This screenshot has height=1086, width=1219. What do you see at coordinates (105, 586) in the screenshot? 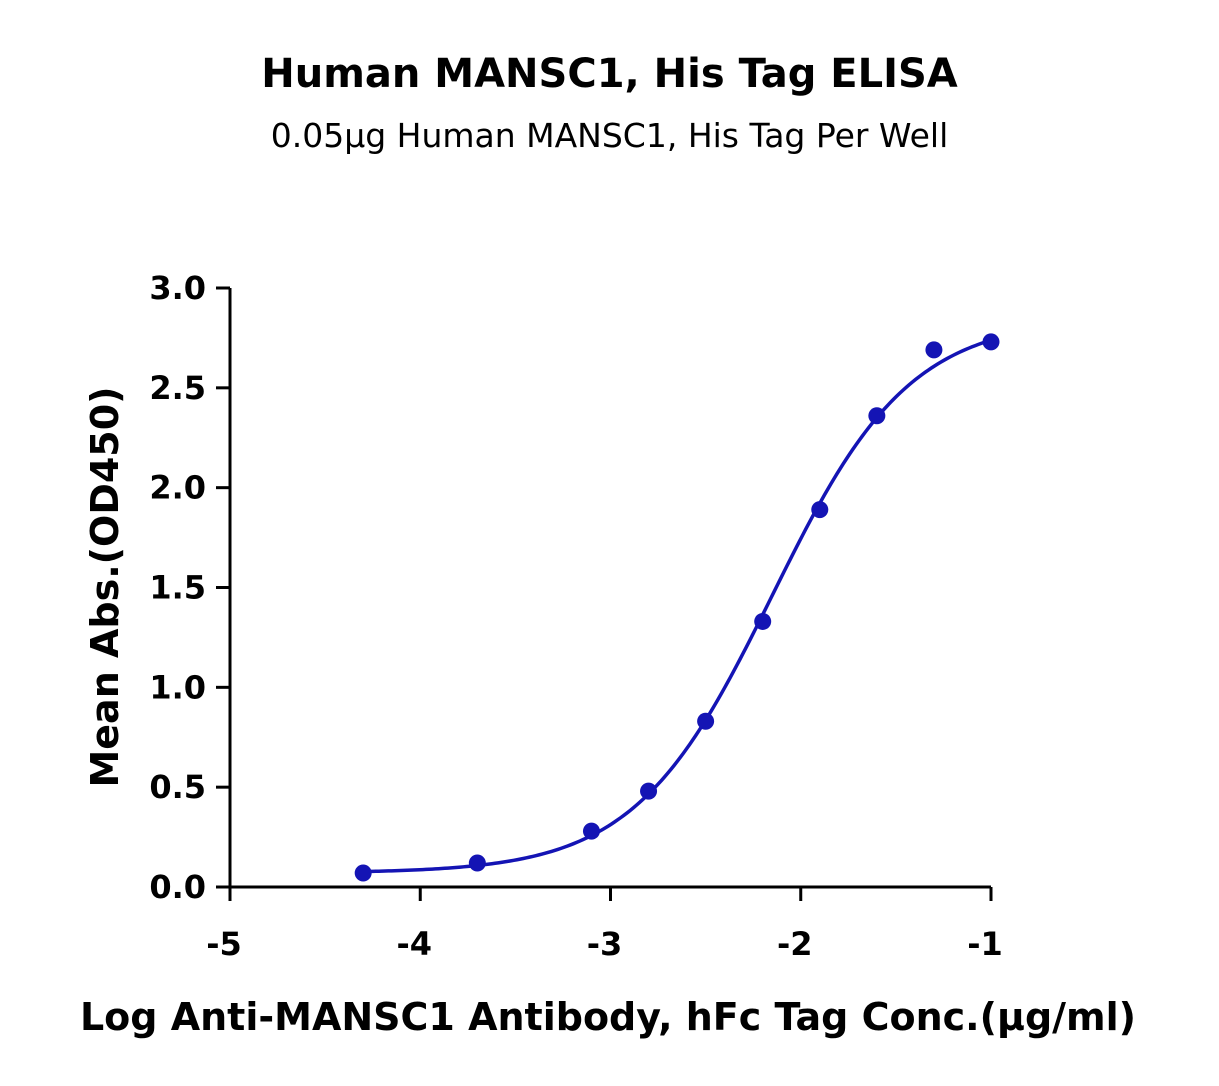
I see `y-axis-label: Mean Abs.(OD450)` at bounding box center [105, 586].